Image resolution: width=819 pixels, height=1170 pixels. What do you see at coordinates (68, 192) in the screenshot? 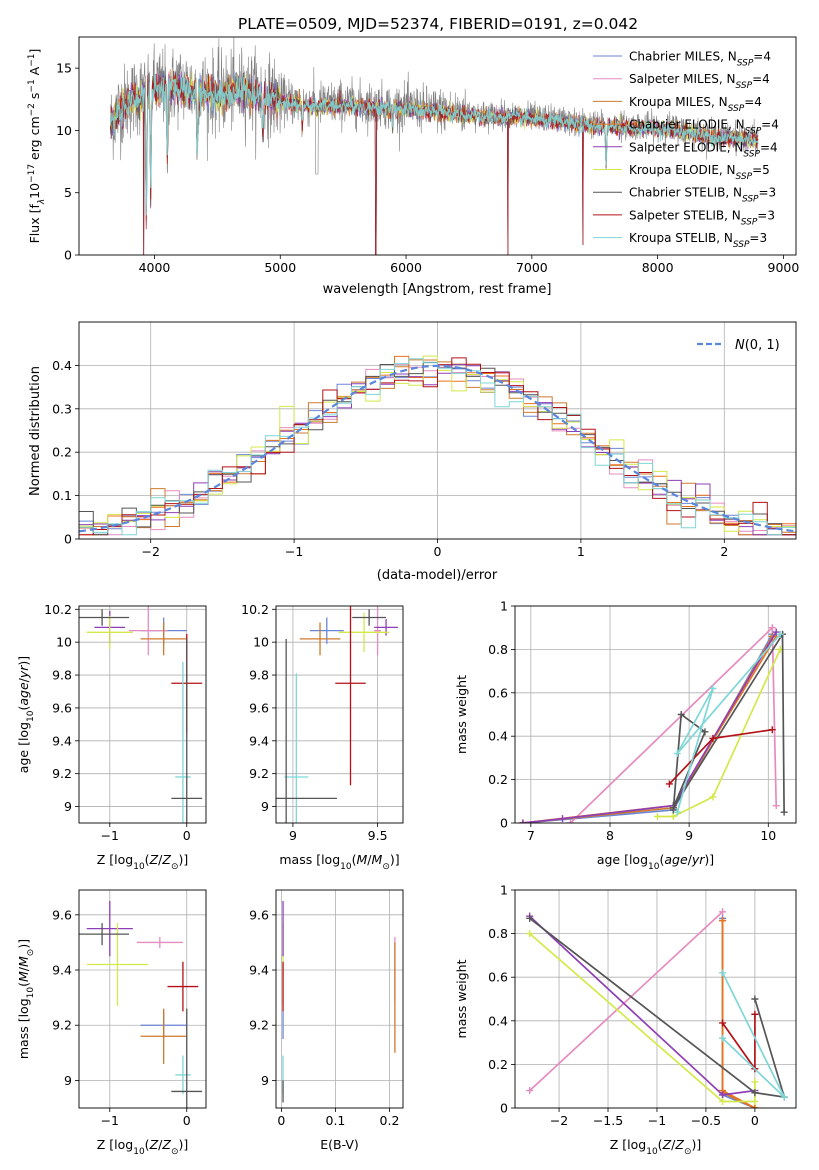
I see `y-tick-label: 5` at bounding box center [68, 192].